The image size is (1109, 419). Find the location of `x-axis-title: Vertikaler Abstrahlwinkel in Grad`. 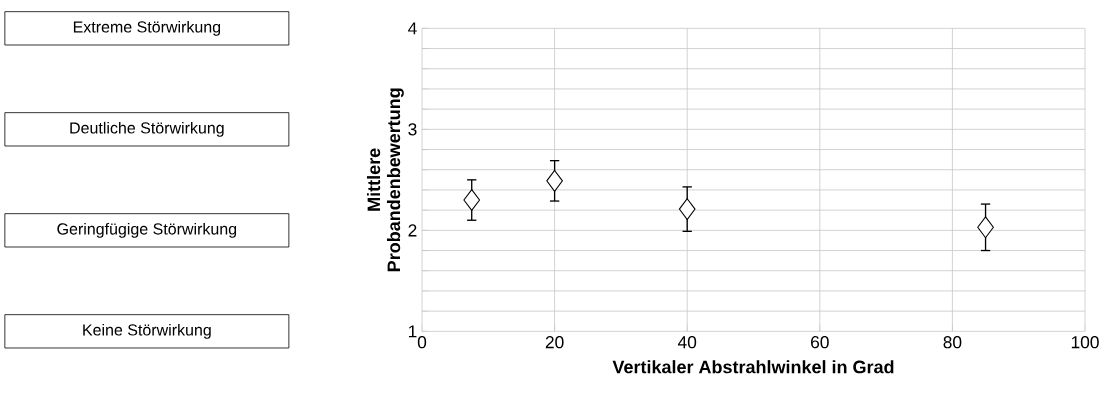

x-axis-title: Vertikaler Abstrahlwinkel in Grad is located at coordinates (753, 367).